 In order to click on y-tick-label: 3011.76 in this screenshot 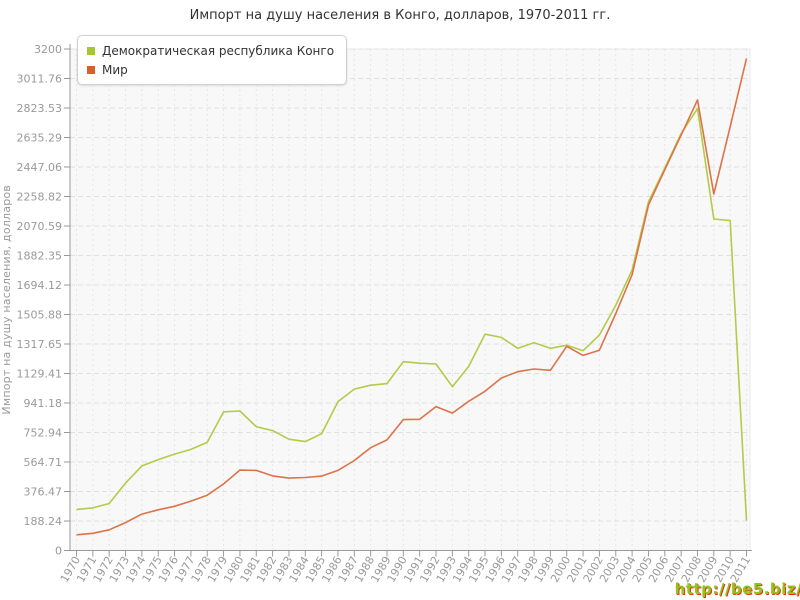, I will do `click(40, 79)`.